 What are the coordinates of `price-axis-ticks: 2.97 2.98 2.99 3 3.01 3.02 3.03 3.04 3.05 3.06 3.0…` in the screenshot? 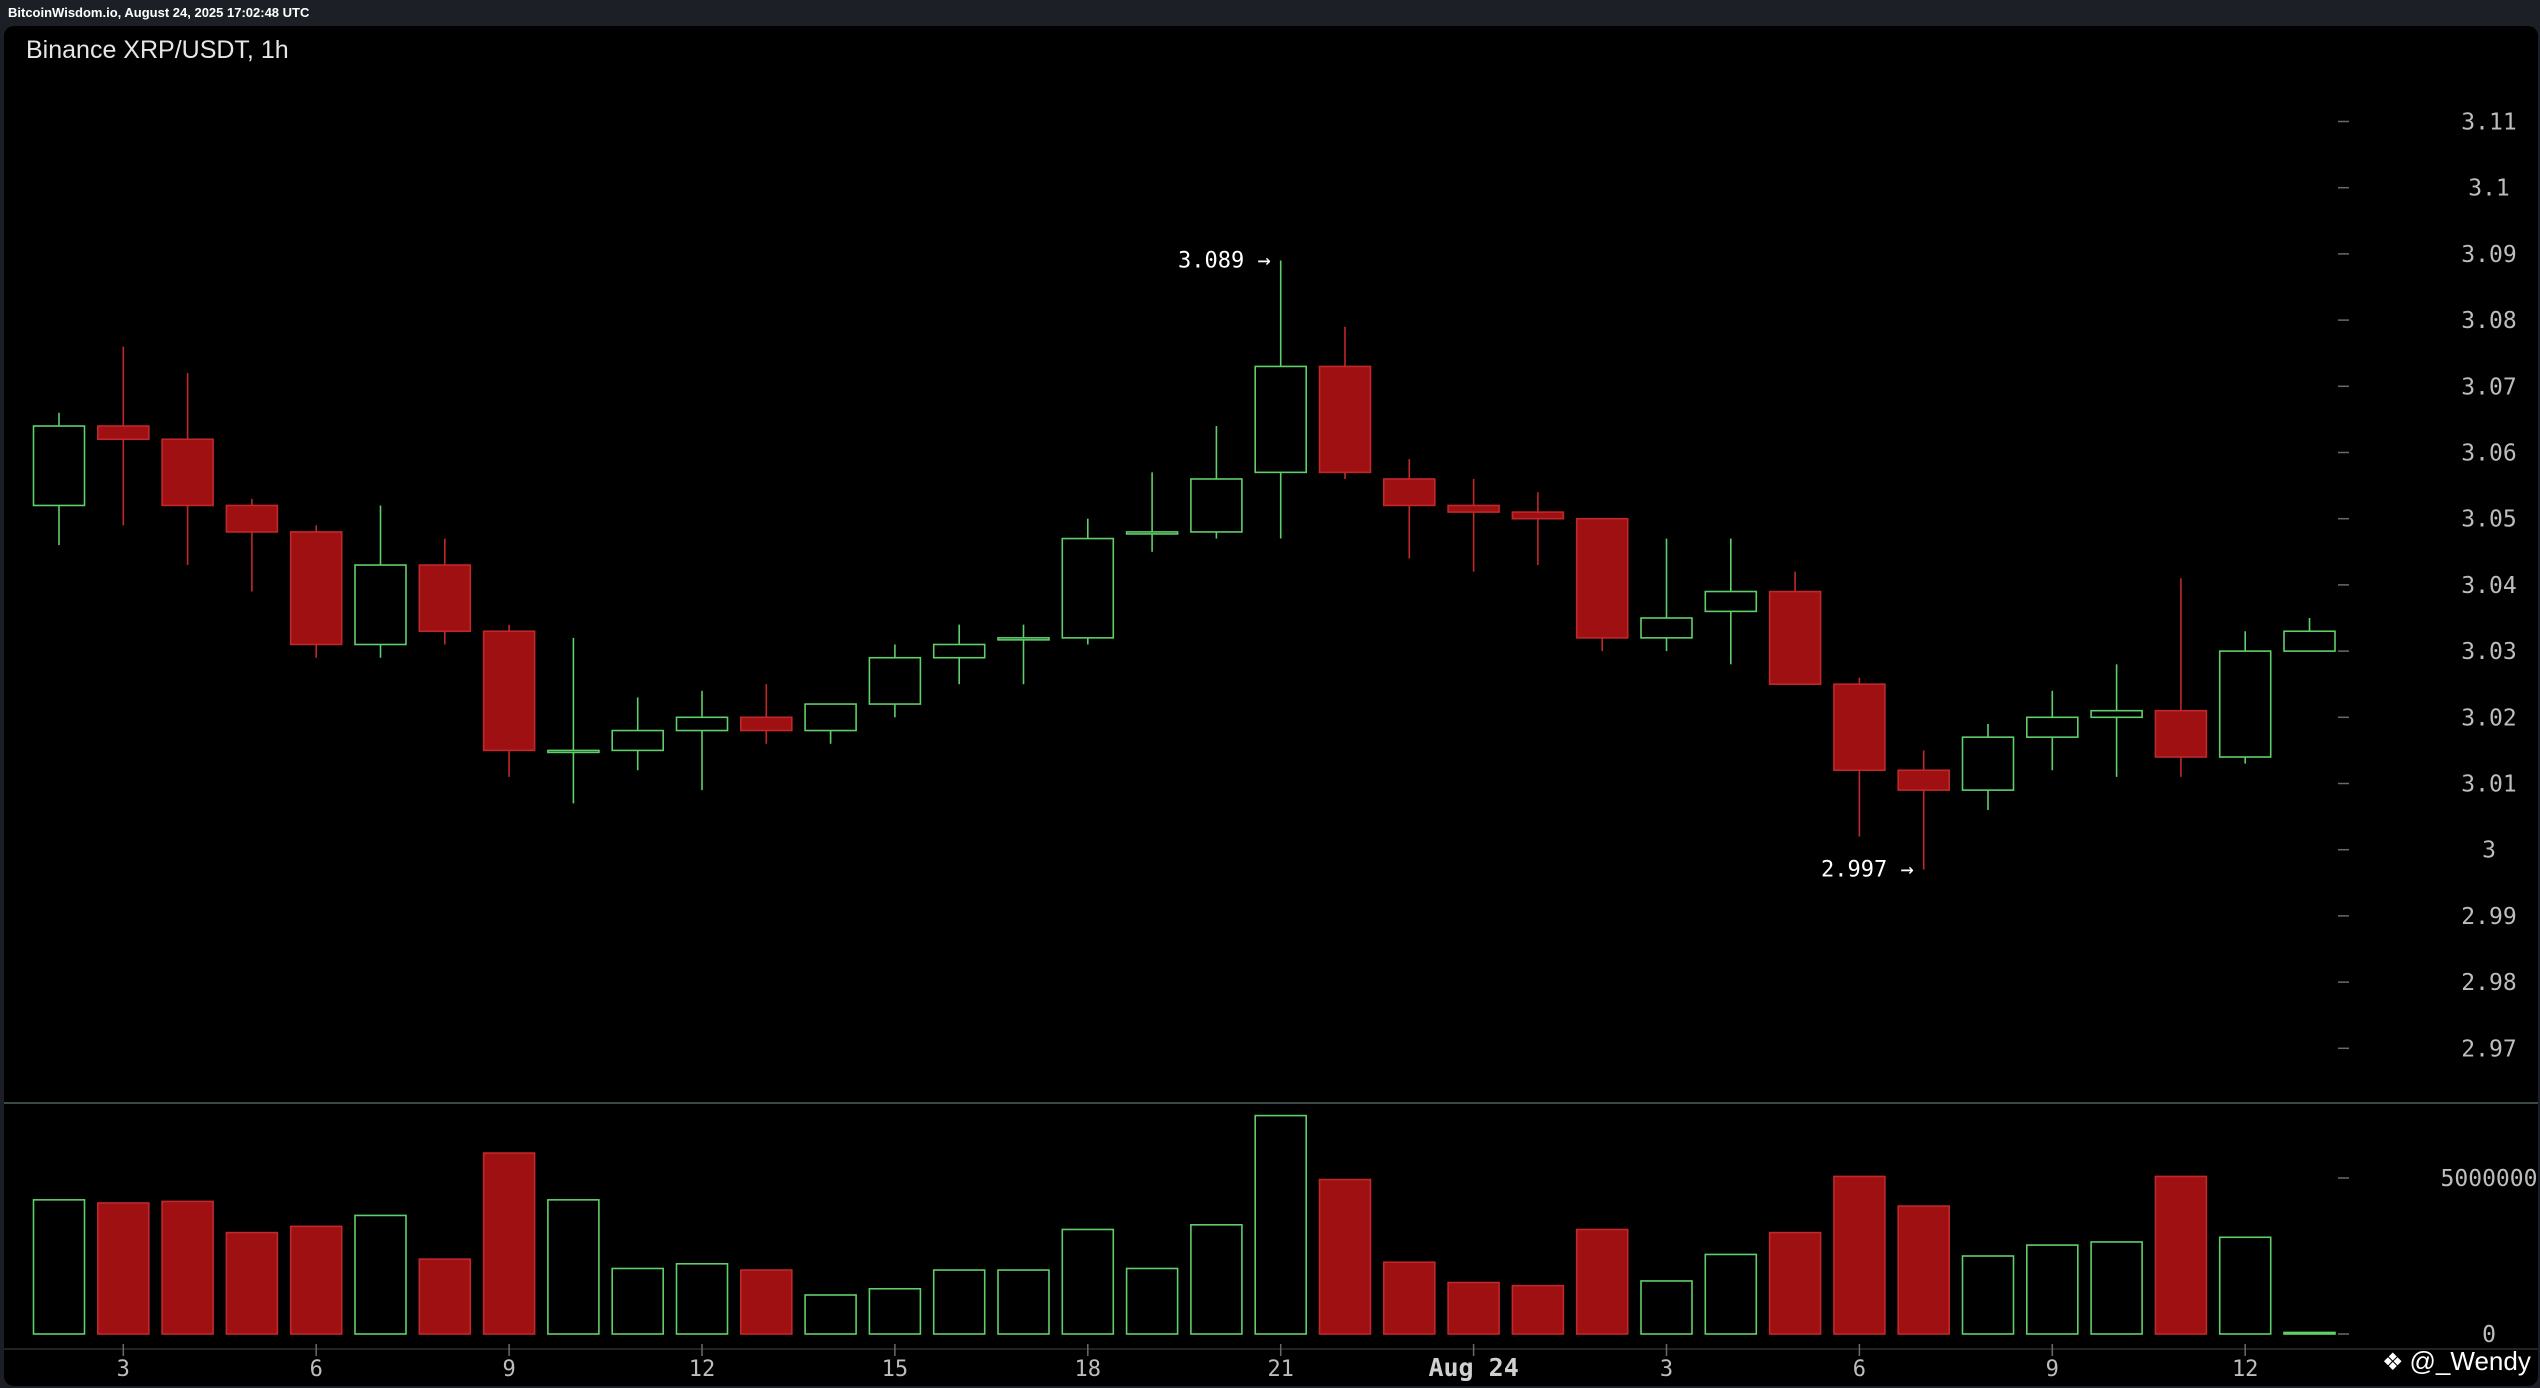 It's located at (2427, 586).